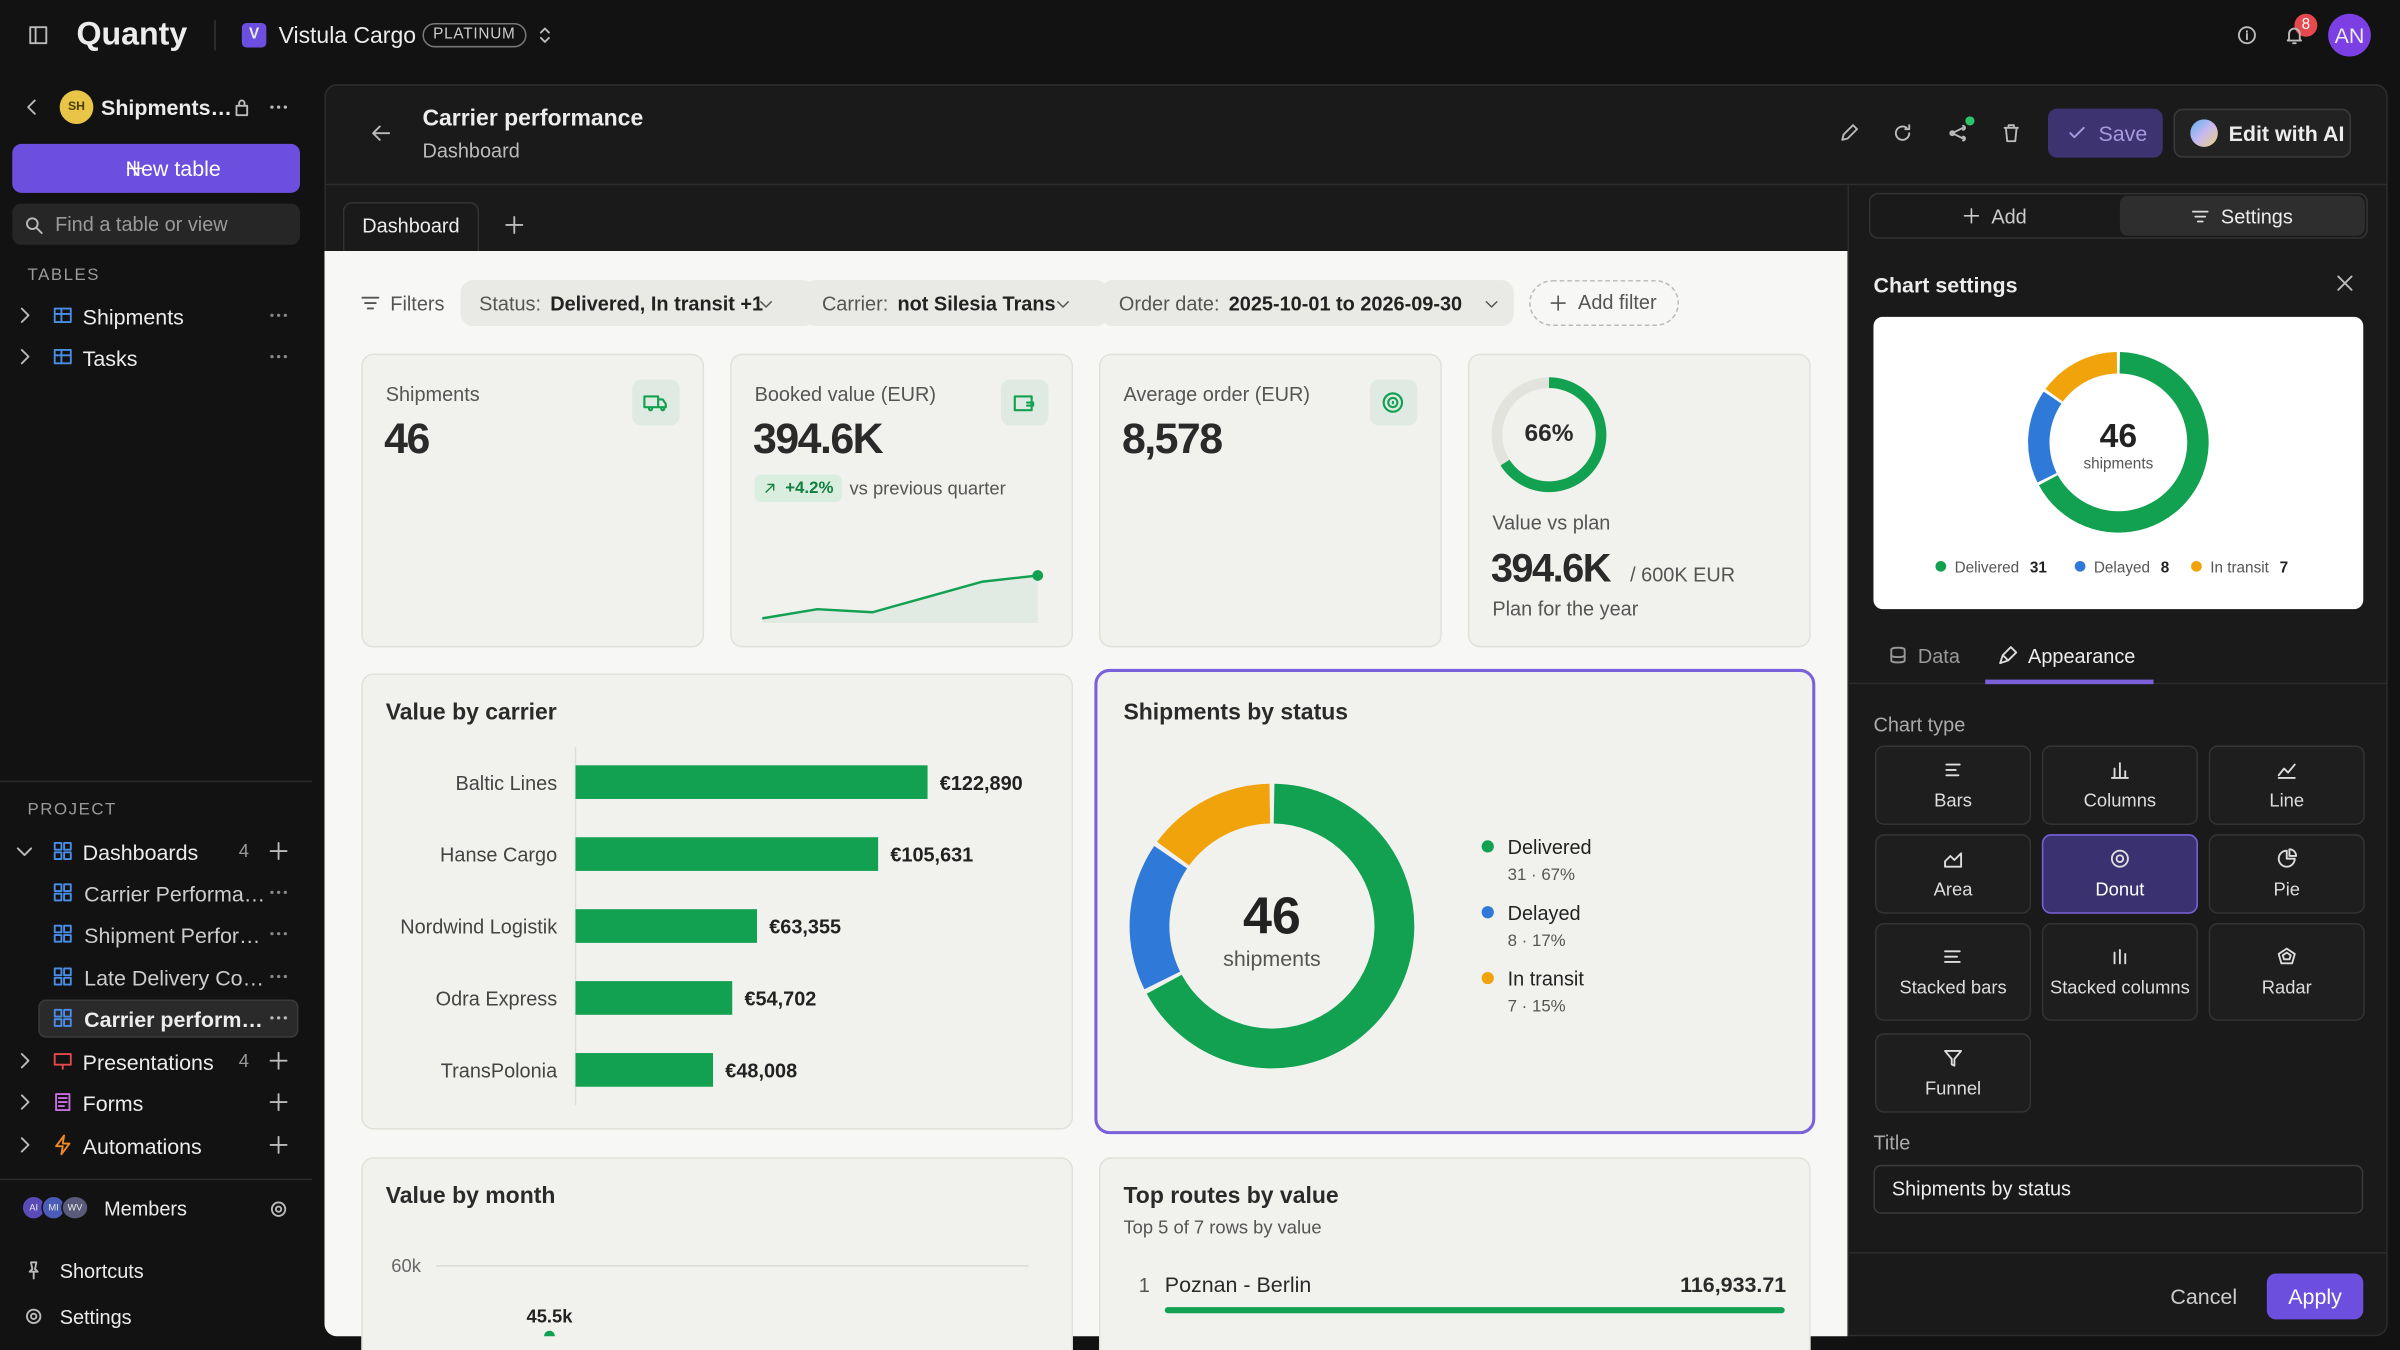 The height and width of the screenshot is (1350, 2400). What do you see at coordinates (1953, 1073) in the screenshot?
I see `chart-type-button: Funnel` at bounding box center [1953, 1073].